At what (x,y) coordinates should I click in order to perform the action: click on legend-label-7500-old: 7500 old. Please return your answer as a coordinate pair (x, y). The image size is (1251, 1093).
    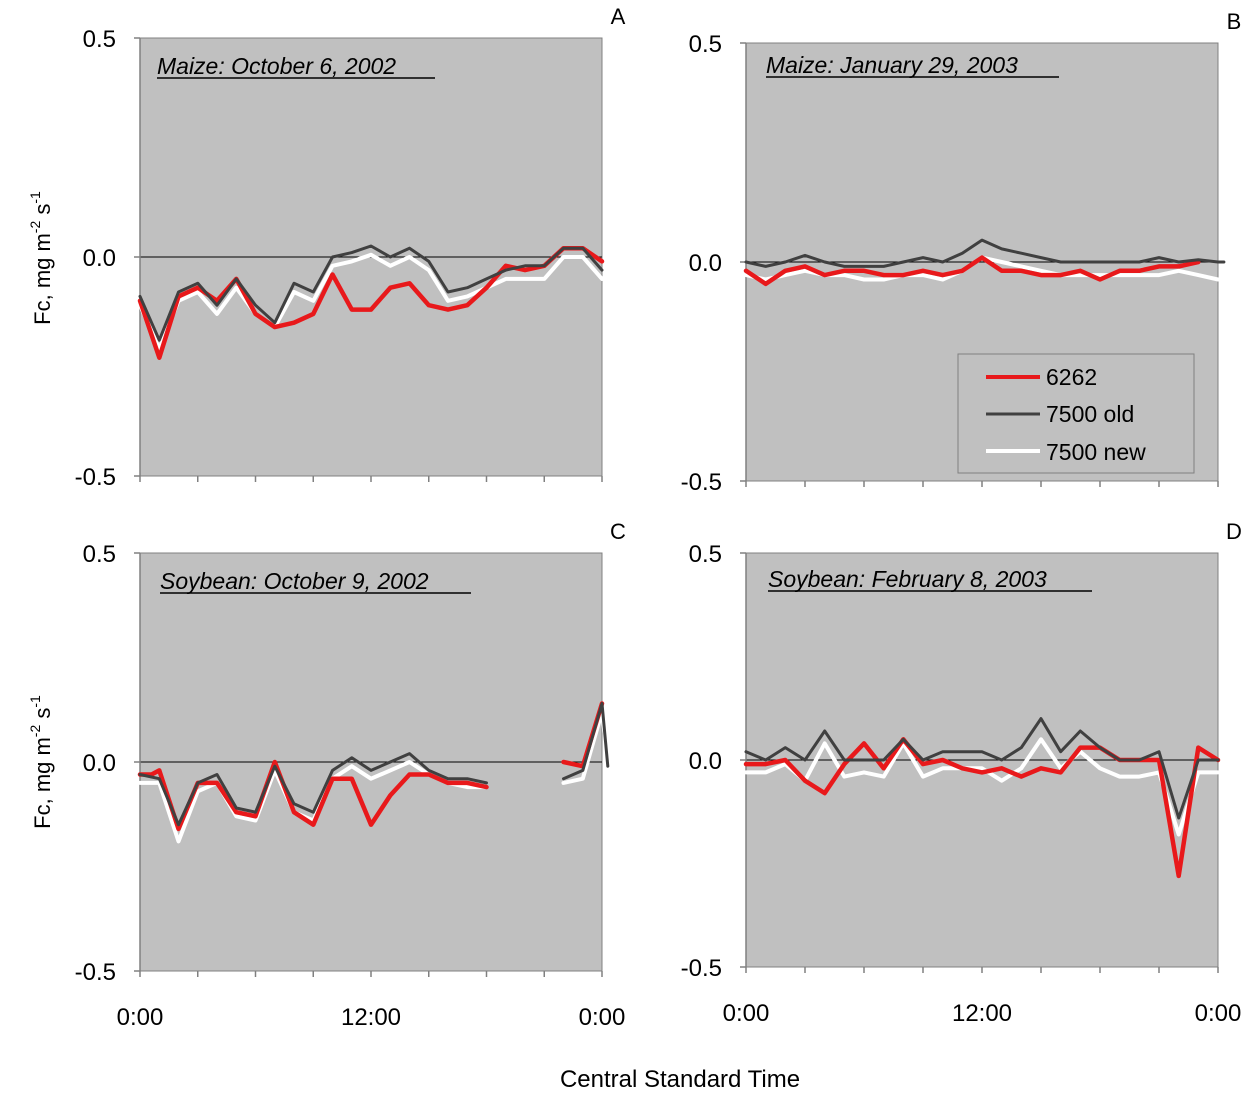
    Looking at the image, I should click on (1090, 414).